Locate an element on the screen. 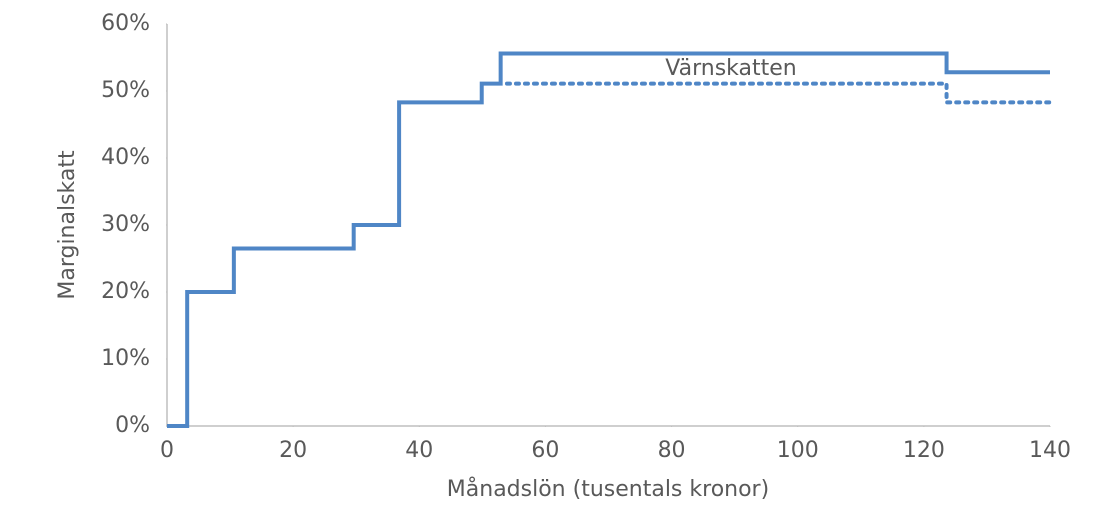 The image size is (1107, 530). x-axis-title: Månadslön (tusentals kronor) is located at coordinates (608, 489).